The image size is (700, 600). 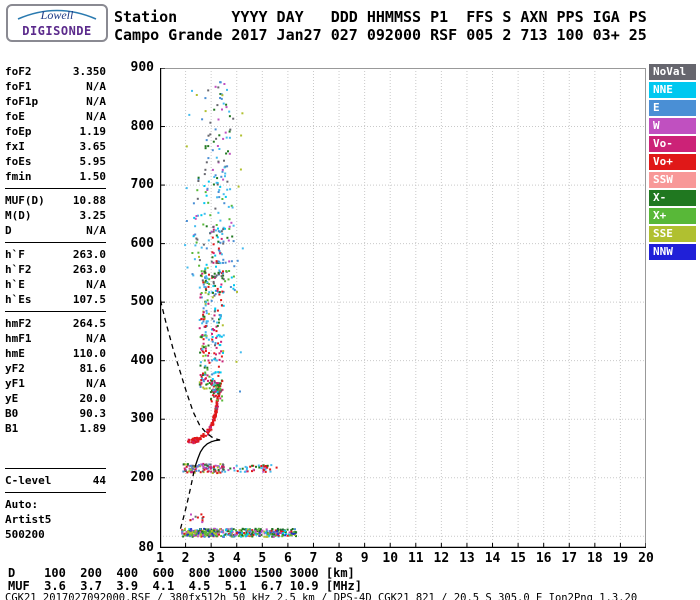 I want to click on param-foep: foEp 1.19, so click(x=55, y=131).